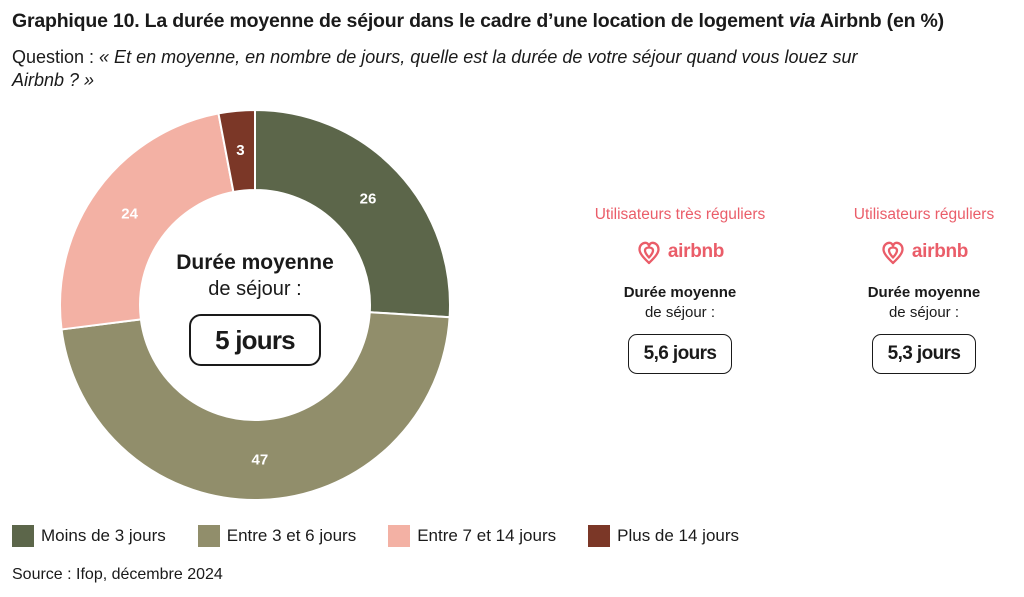 Image resolution: width=1024 pixels, height=597 pixels. What do you see at coordinates (802, 21) in the screenshot?
I see `title-via: via` at bounding box center [802, 21].